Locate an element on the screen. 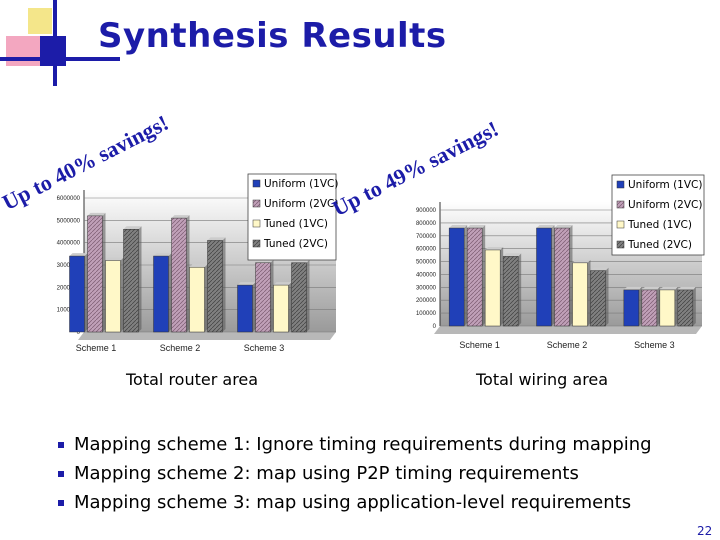 The width and height of the screenshot is (720, 540). decor-pink-square is located at coordinates (23, 51).